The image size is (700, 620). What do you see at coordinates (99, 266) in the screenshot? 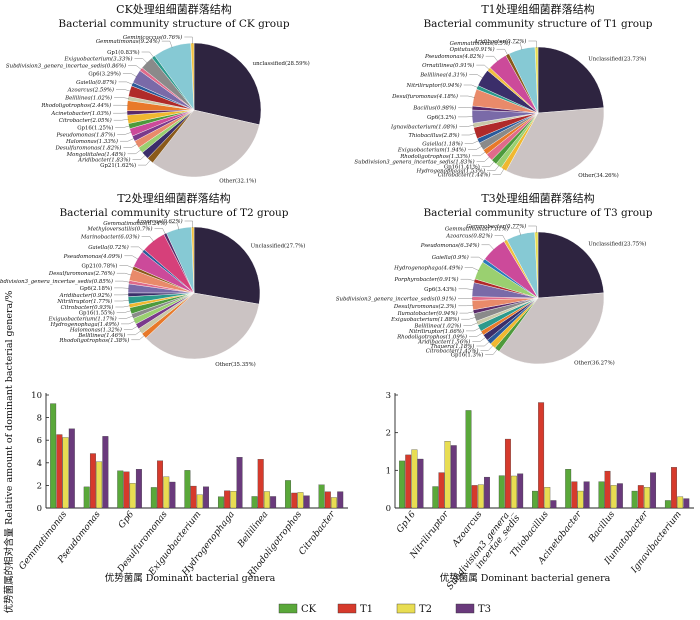
I see `pie-t2-label-gp21: Gp21(0.78%)` at bounding box center [99, 266].